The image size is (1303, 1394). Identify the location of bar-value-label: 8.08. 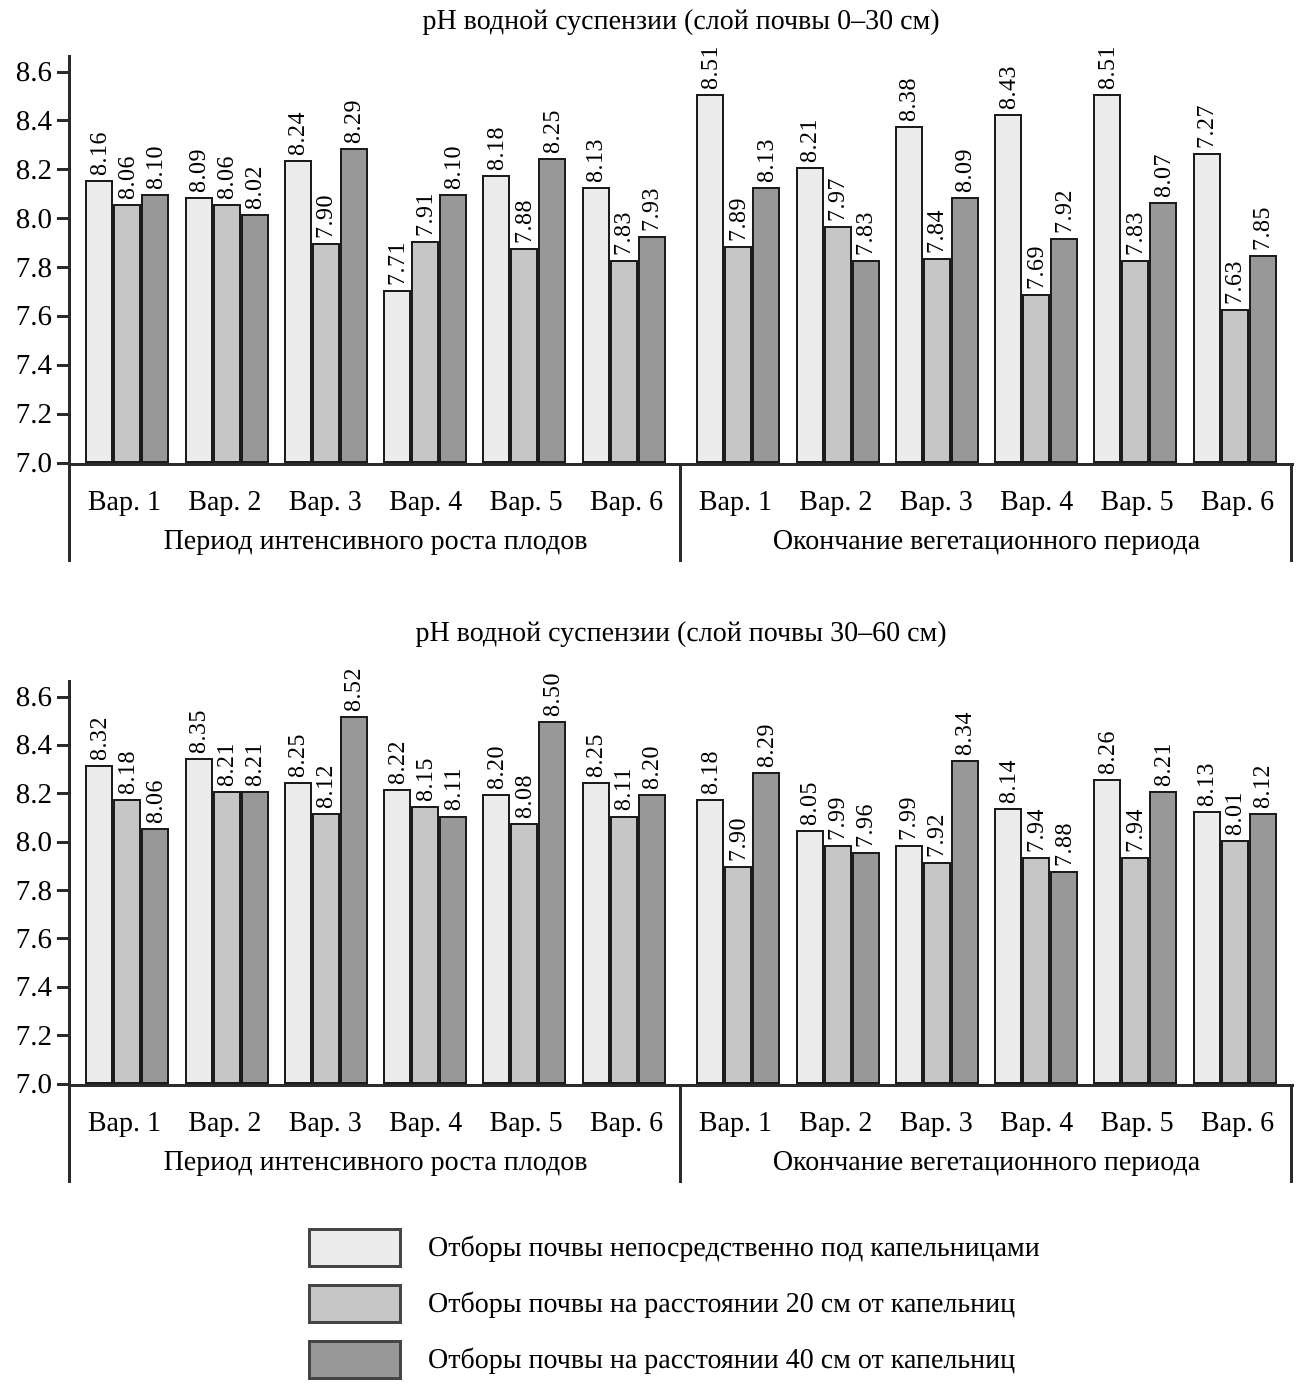
(523, 796).